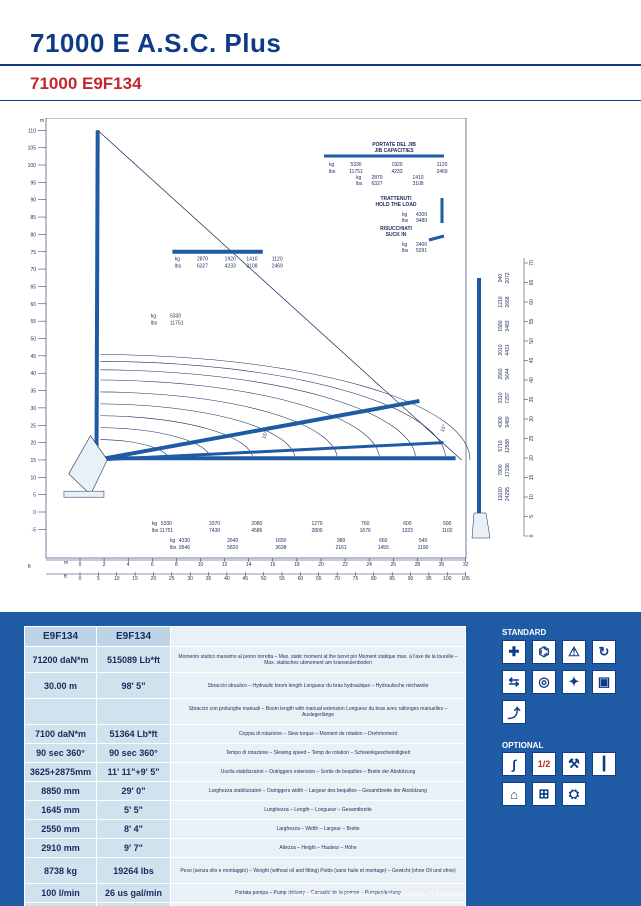  What do you see at coordinates (33, 357) in the screenshot?
I see `y-tick-label: 45` at bounding box center [33, 357].